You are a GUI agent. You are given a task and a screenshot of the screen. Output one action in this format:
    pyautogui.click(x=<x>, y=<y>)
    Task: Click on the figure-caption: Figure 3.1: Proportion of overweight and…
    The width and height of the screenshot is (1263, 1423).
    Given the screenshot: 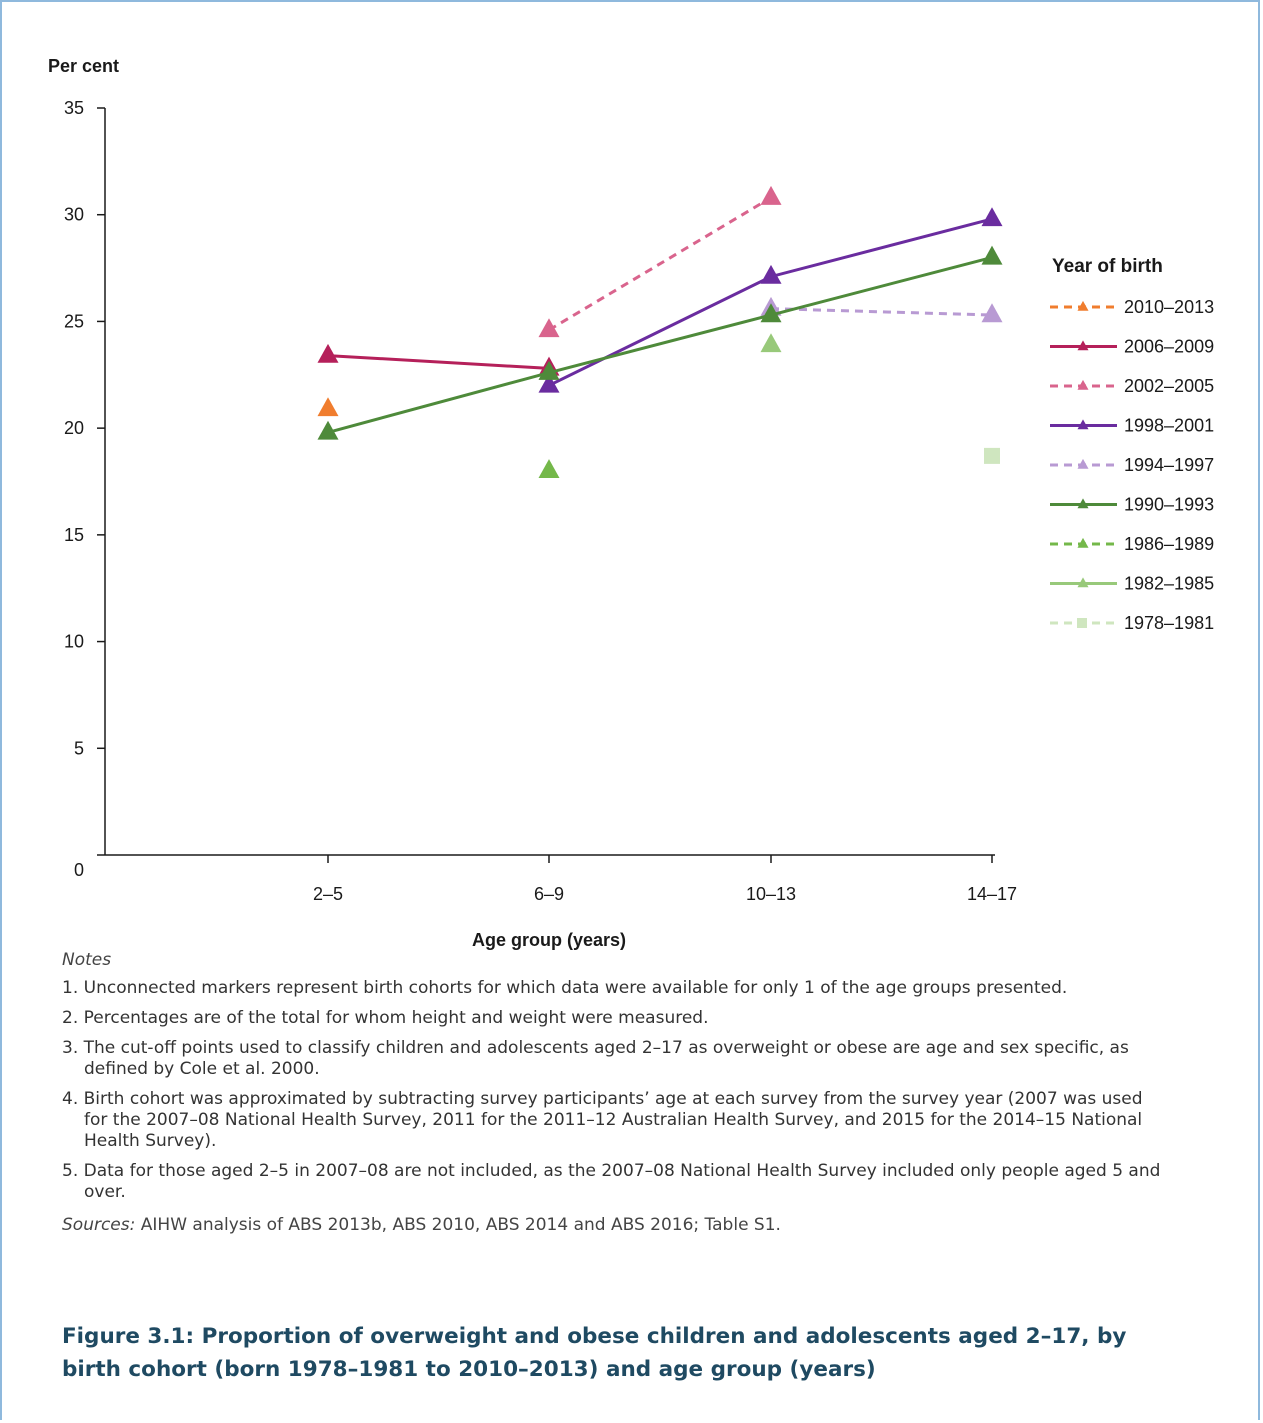 What is the action you would take?
    pyautogui.click(x=594, y=1353)
    